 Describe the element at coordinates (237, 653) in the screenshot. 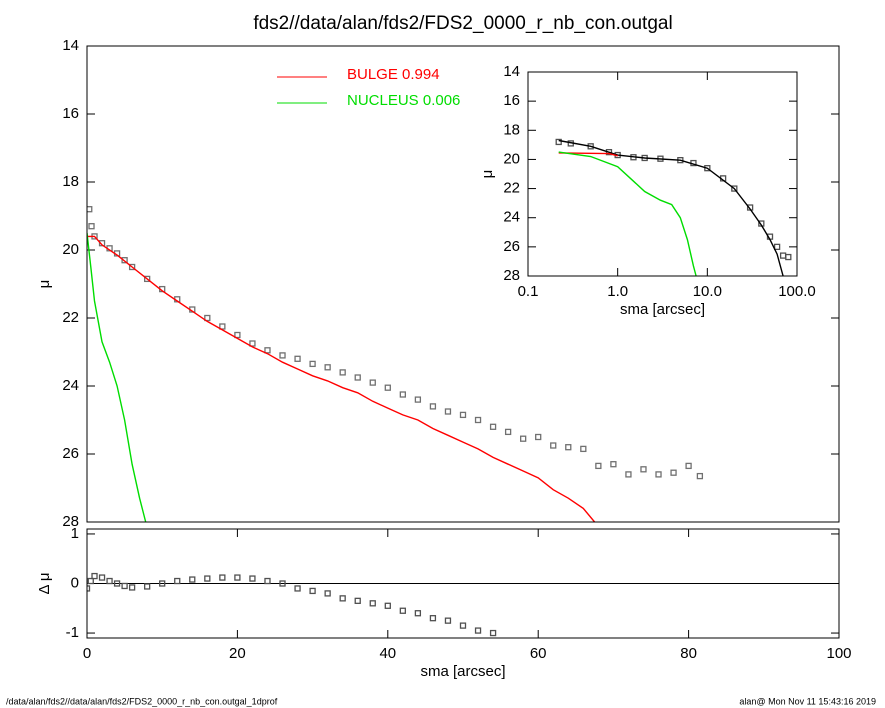

I see `x-tick-label: 20` at that location.